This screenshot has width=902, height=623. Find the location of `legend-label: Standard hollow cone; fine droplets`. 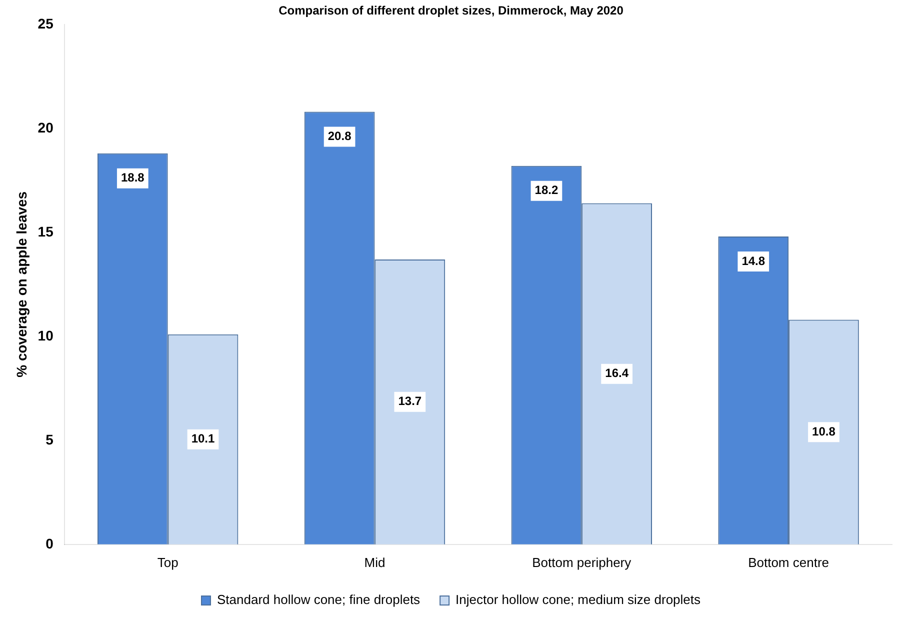

legend-label: Standard hollow cone; fine droplets is located at coordinates (318, 600).